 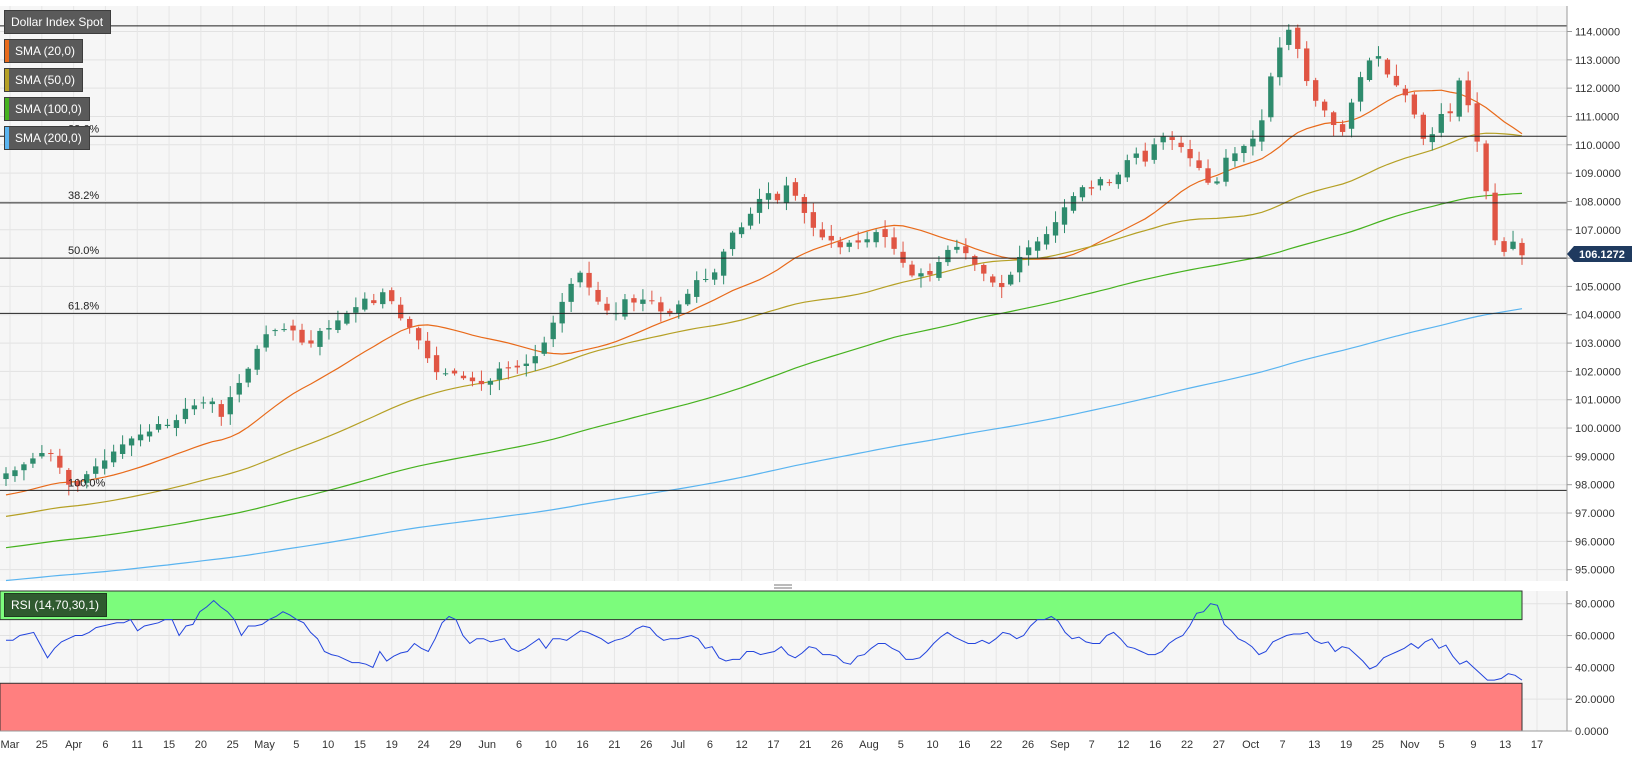 I want to click on time-tick-label: Jul, so click(x=678, y=745).